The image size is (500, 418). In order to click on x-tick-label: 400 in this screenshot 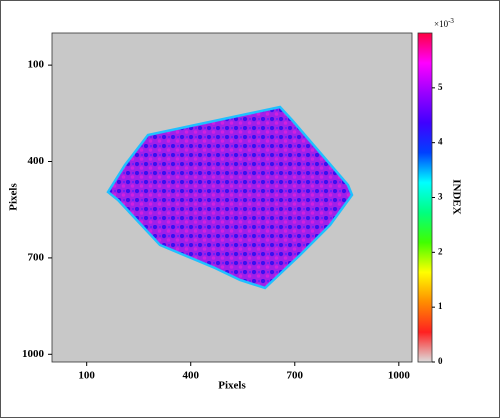, I will do `click(190, 376)`.